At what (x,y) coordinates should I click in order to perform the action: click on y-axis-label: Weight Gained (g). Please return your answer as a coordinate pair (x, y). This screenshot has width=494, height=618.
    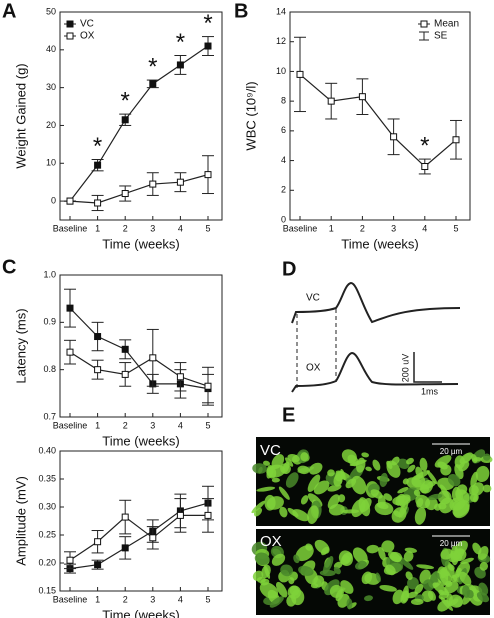
    Looking at the image, I should click on (20, 115).